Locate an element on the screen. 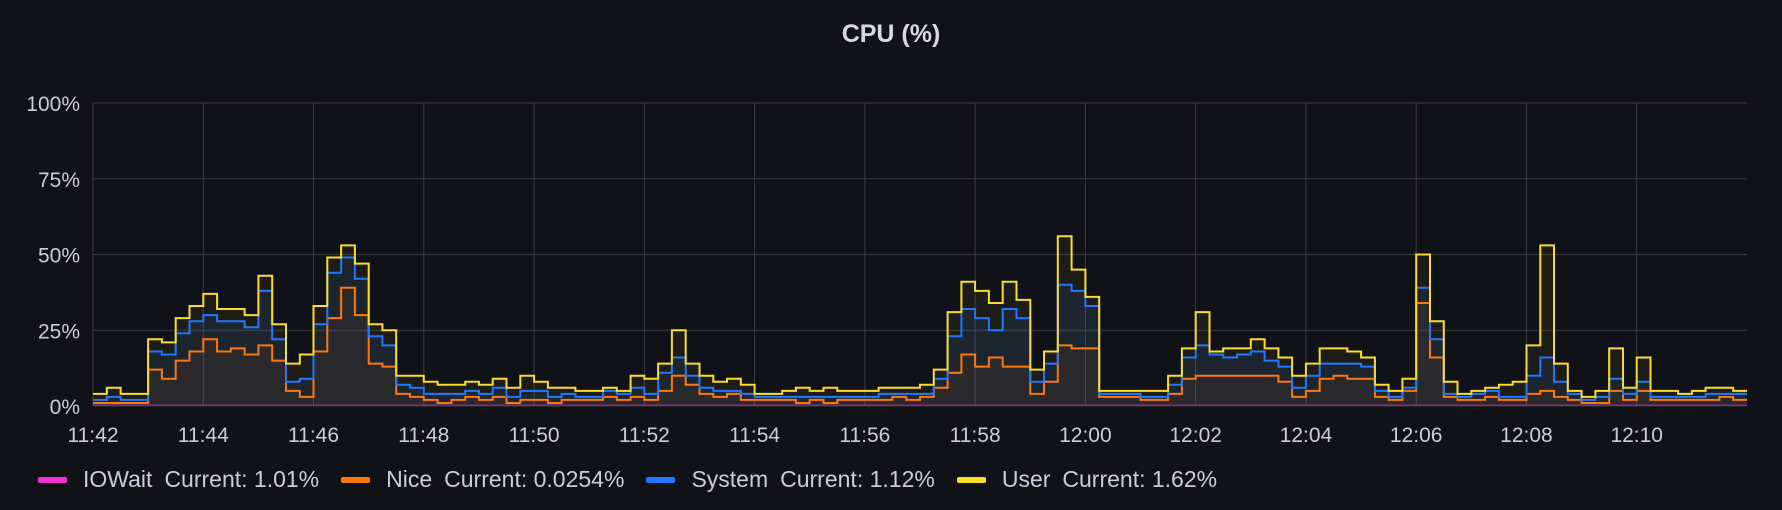 This screenshot has height=510, width=1782. legend-current-value: Current: 1.01% is located at coordinates (242, 479).